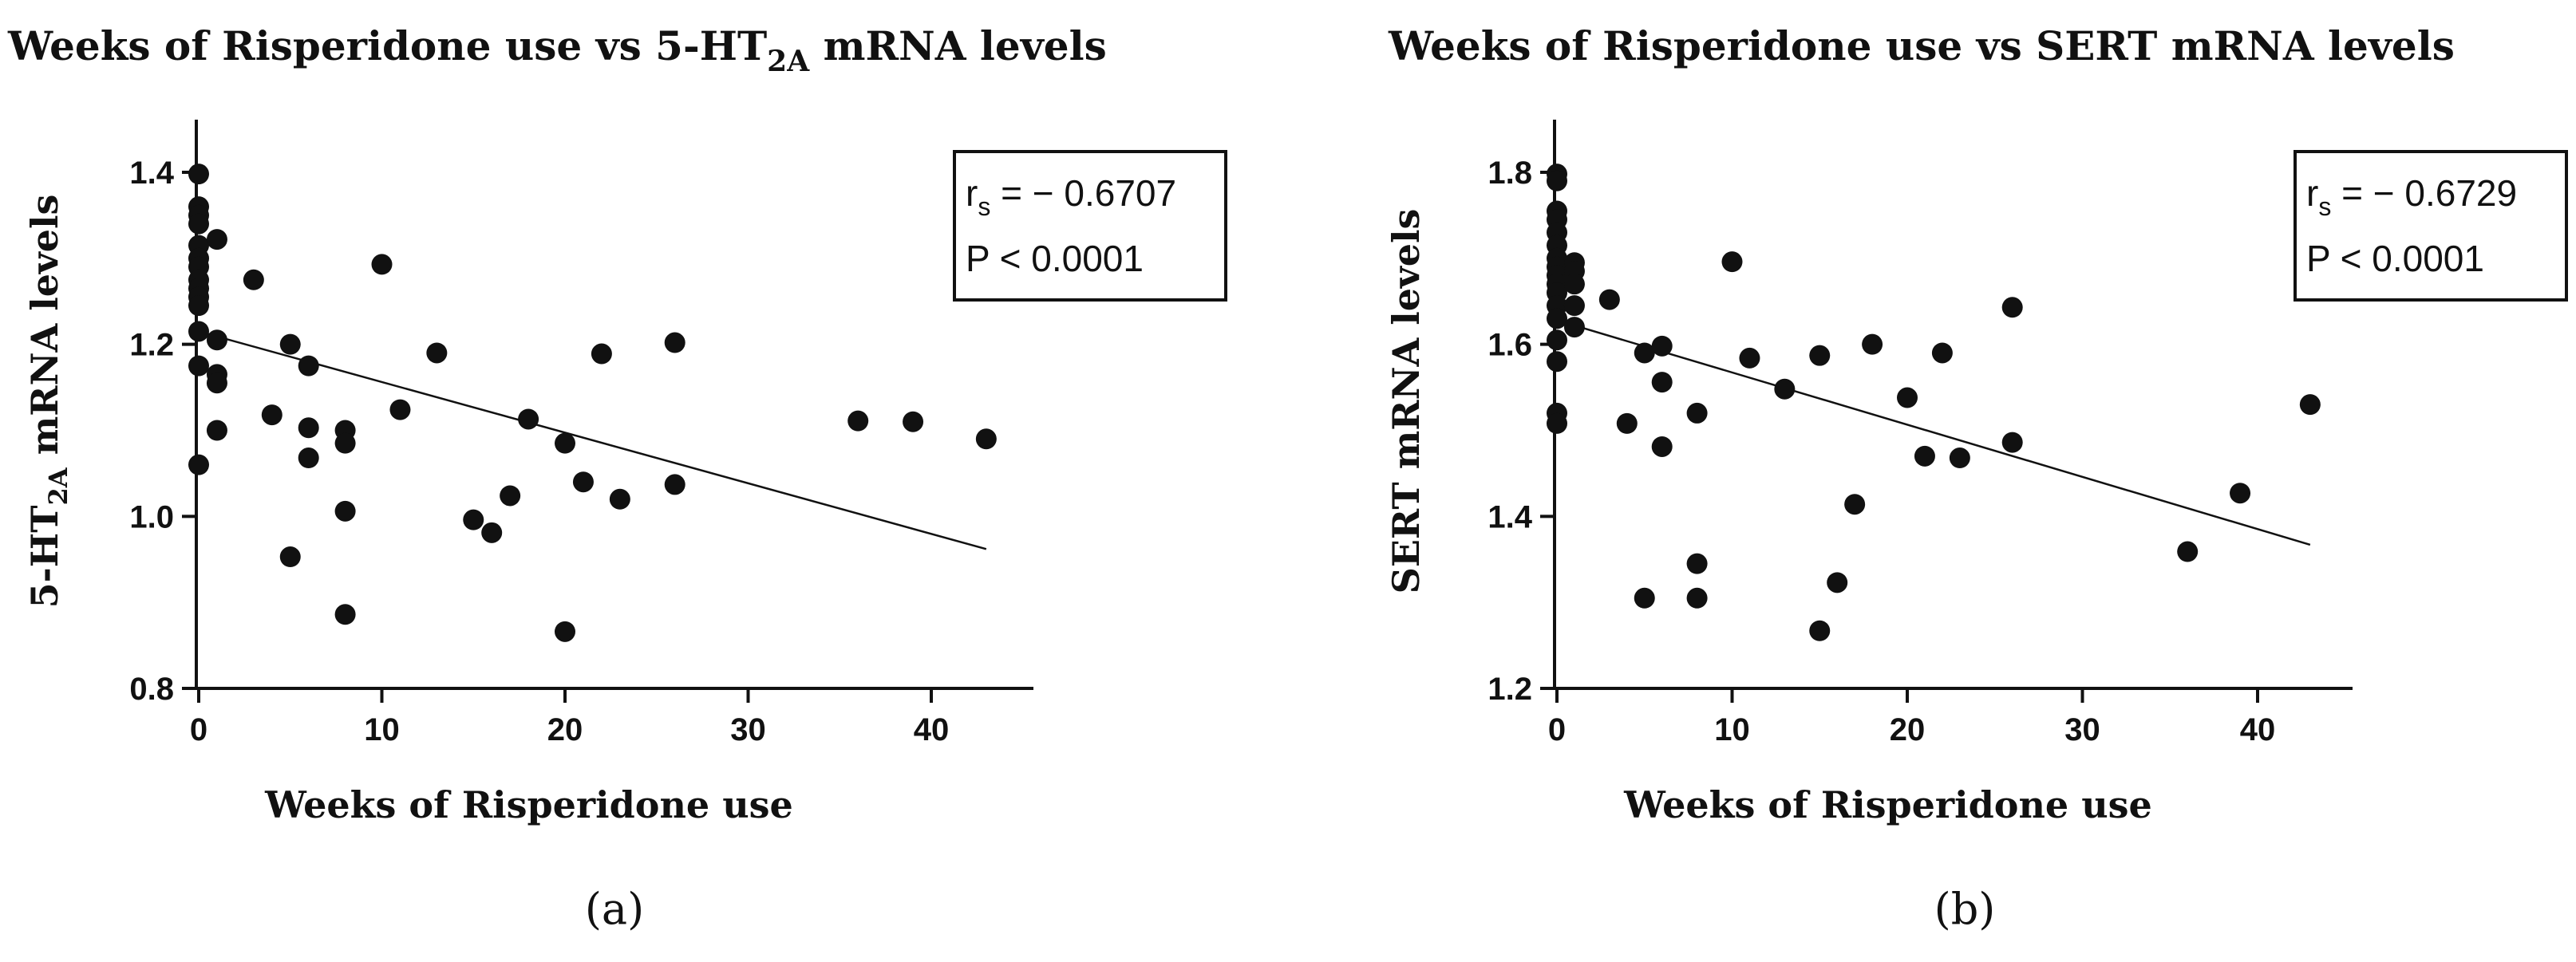 This screenshot has height=962, width=2576. I want to click on y-tick-label: 1.8, so click(1510, 173).